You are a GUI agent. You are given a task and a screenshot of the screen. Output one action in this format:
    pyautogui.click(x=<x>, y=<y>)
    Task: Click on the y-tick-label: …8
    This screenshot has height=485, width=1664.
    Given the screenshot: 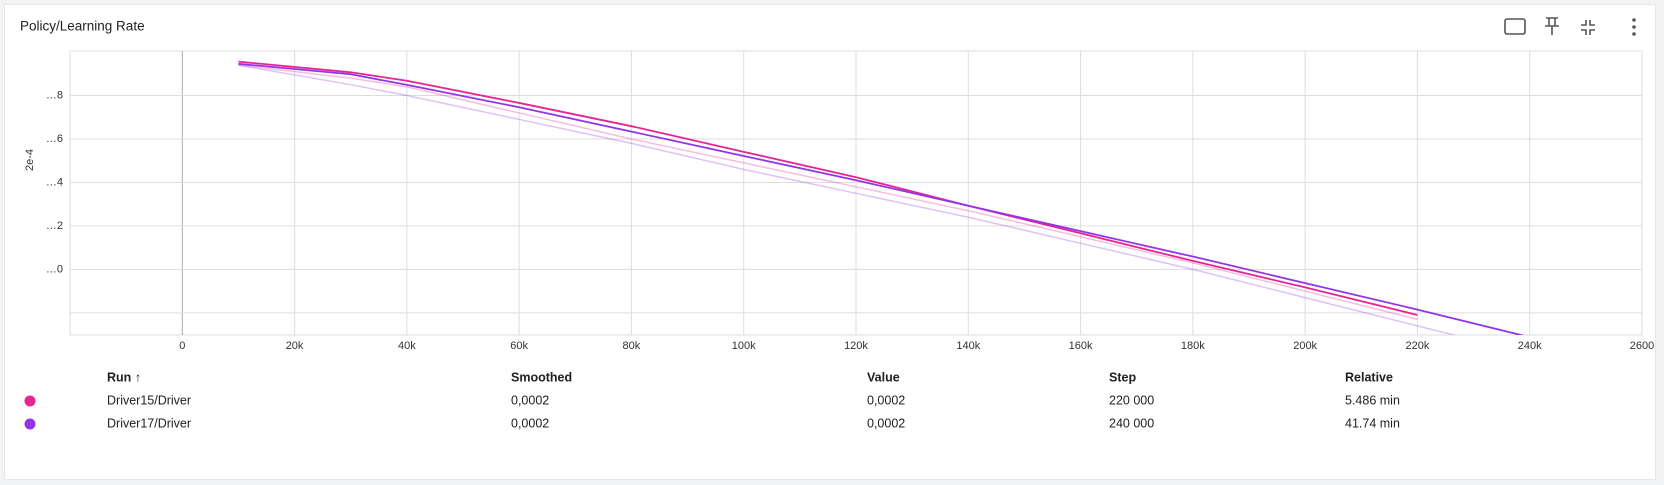 What is the action you would take?
    pyautogui.click(x=54, y=95)
    